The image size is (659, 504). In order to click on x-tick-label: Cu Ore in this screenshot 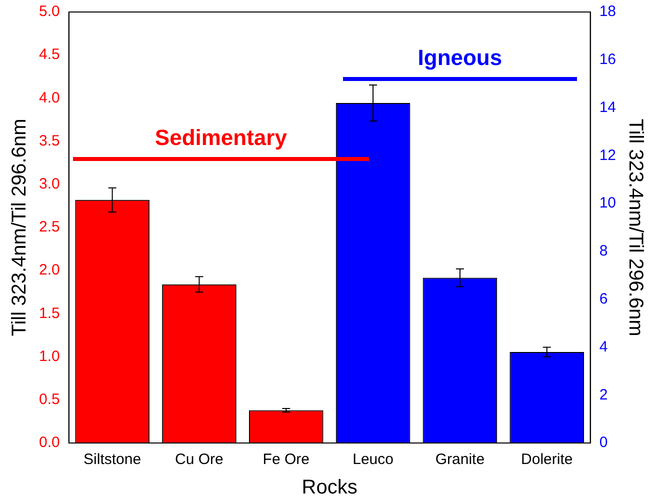, I will do `click(199, 459)`.